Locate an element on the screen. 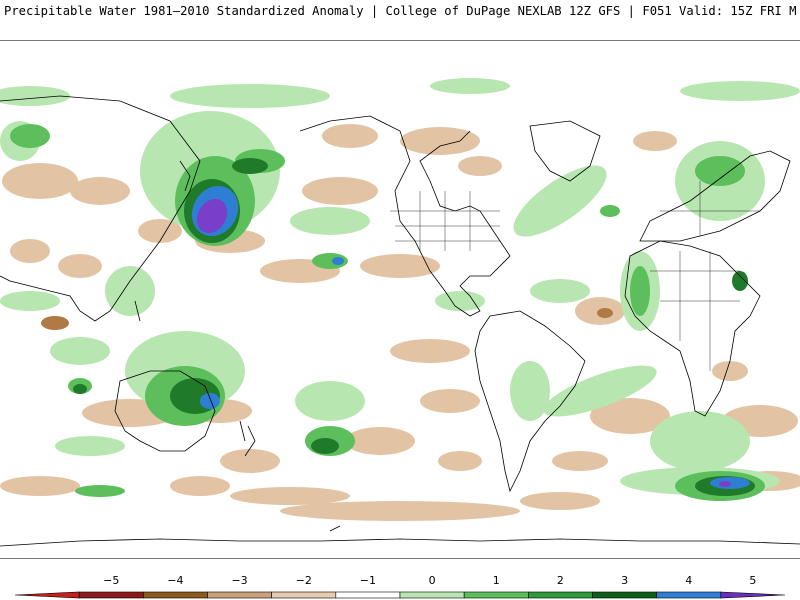  colorbar-tick-label: −1 is located at coordinates (368, 580).